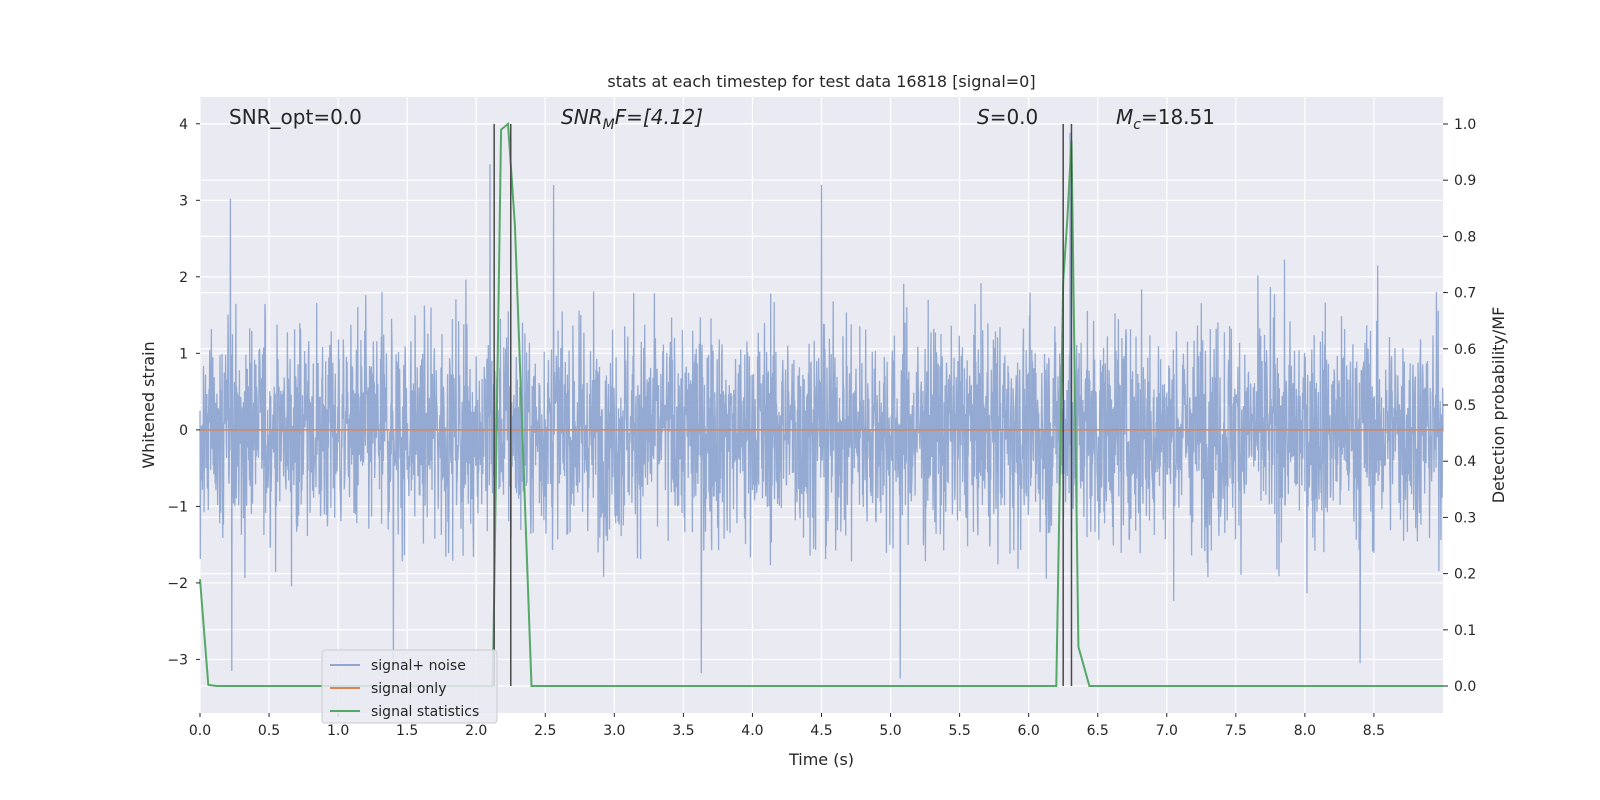 This screenshot has width=1600, height=800. What do you see at coordinates (1178, 117) in the screenshot?
I see `annotation-mc-tail: =18.51` at bounding box center [1178, 117].